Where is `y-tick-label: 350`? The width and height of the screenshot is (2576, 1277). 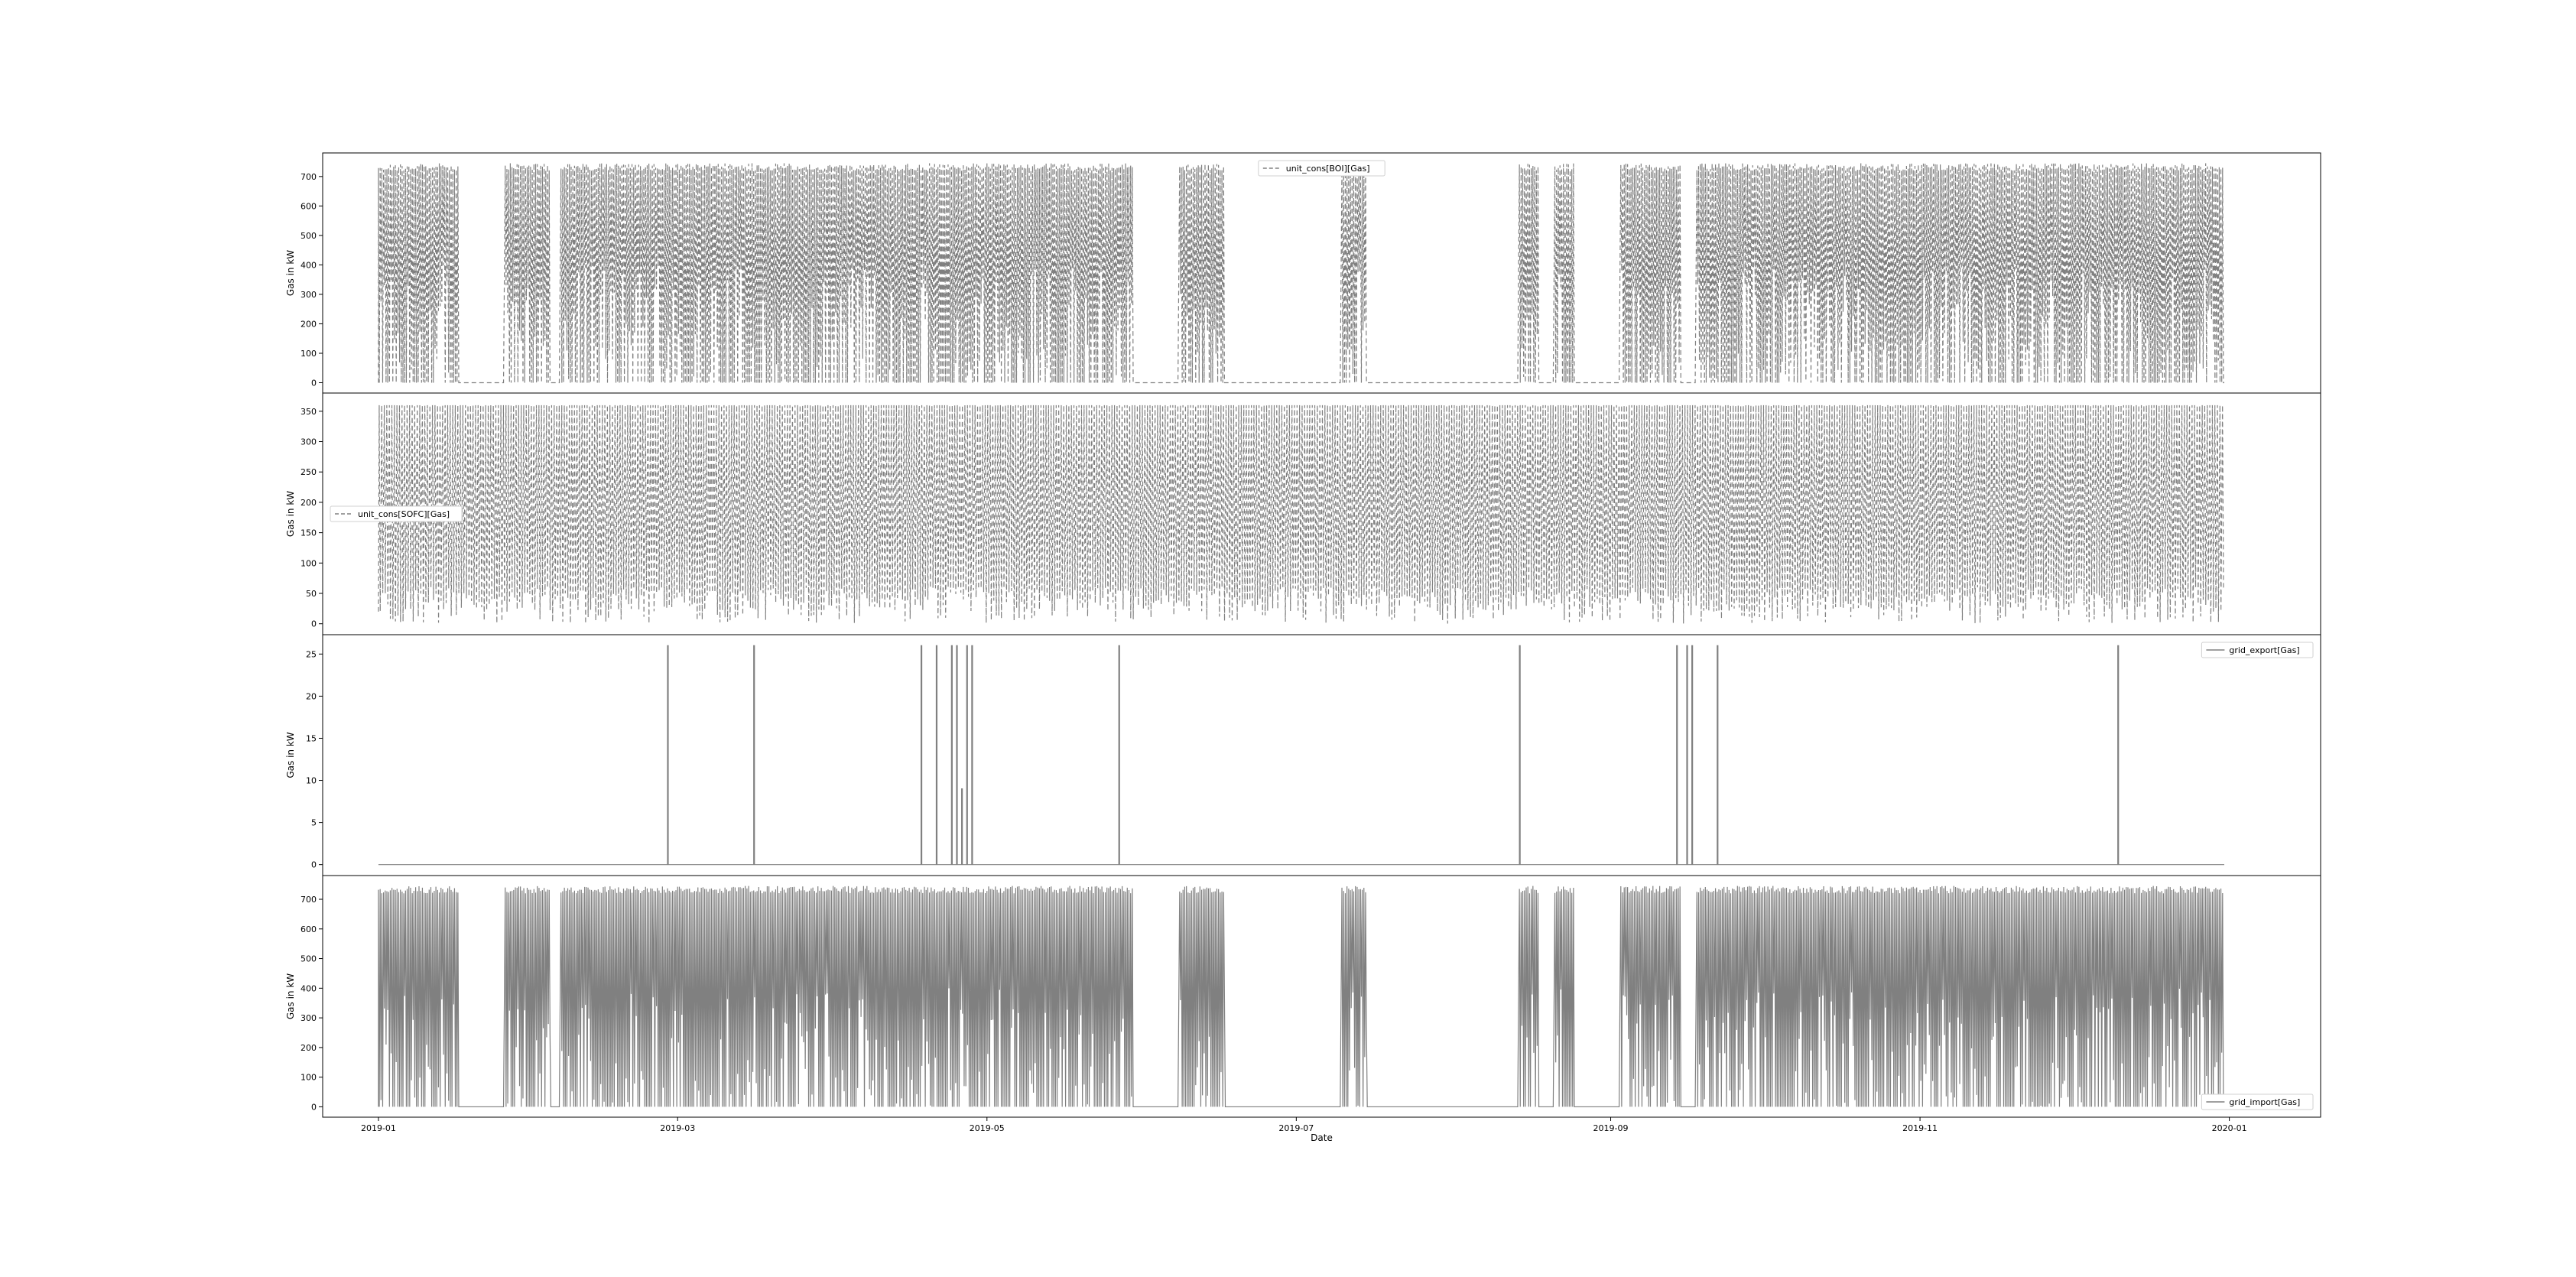
y-tick-label: 350 is located at coordinates (309, 412).